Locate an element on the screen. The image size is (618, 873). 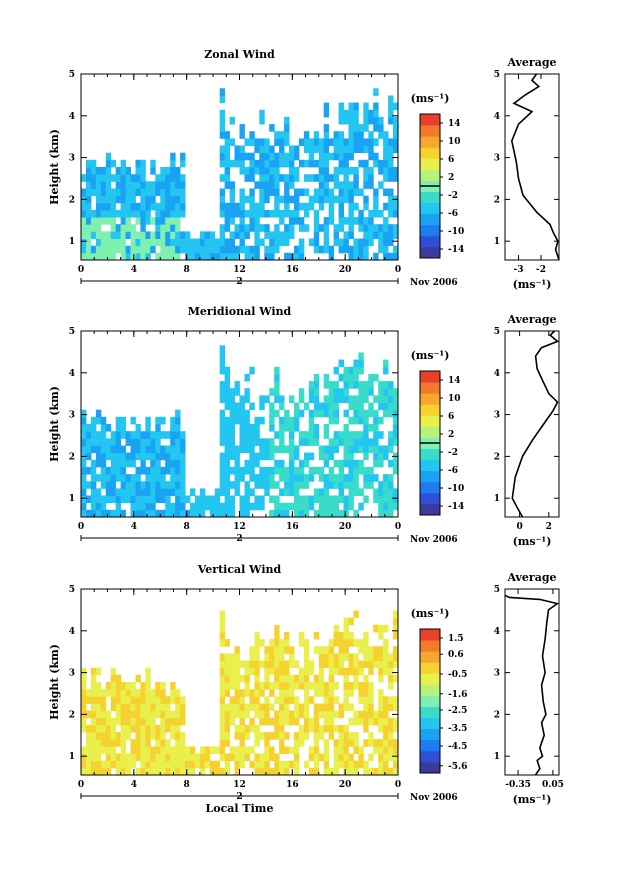
colorbar-tick-label: 6 is located at coordinates (451, 417).